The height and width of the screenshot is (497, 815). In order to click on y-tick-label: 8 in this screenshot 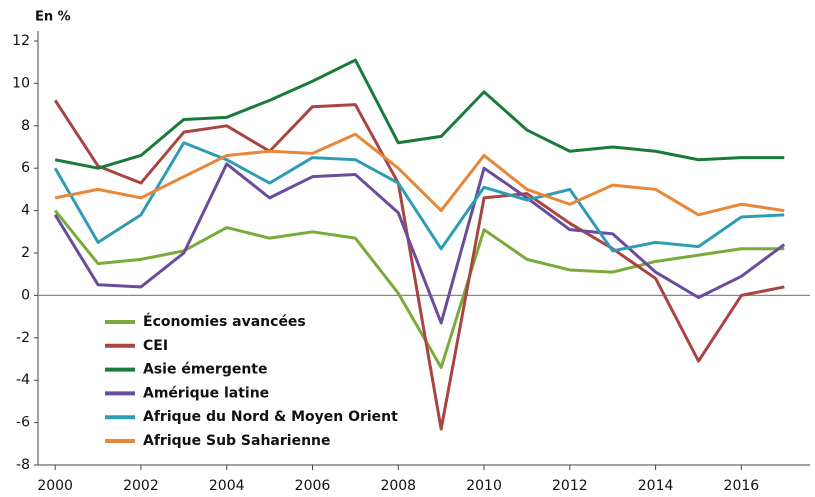, I will do `click(25, 126)`.